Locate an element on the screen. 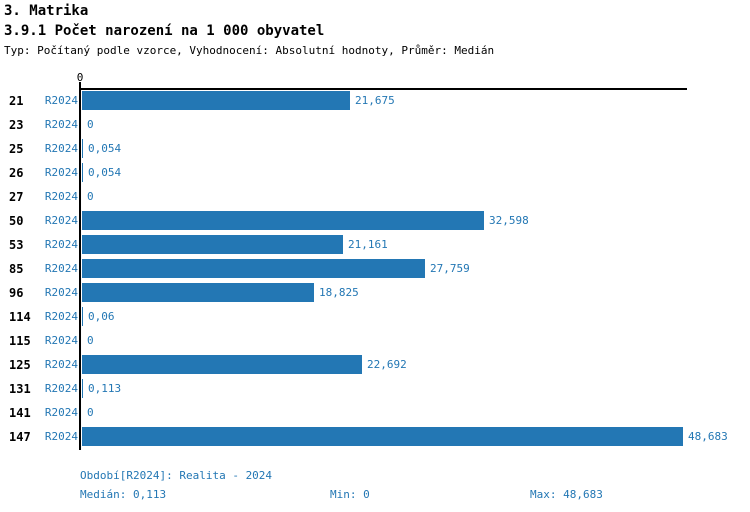 The width and height of the screenshot is (750, 512). max-label: Max: 48,683 is located at coordinates (566, 494).